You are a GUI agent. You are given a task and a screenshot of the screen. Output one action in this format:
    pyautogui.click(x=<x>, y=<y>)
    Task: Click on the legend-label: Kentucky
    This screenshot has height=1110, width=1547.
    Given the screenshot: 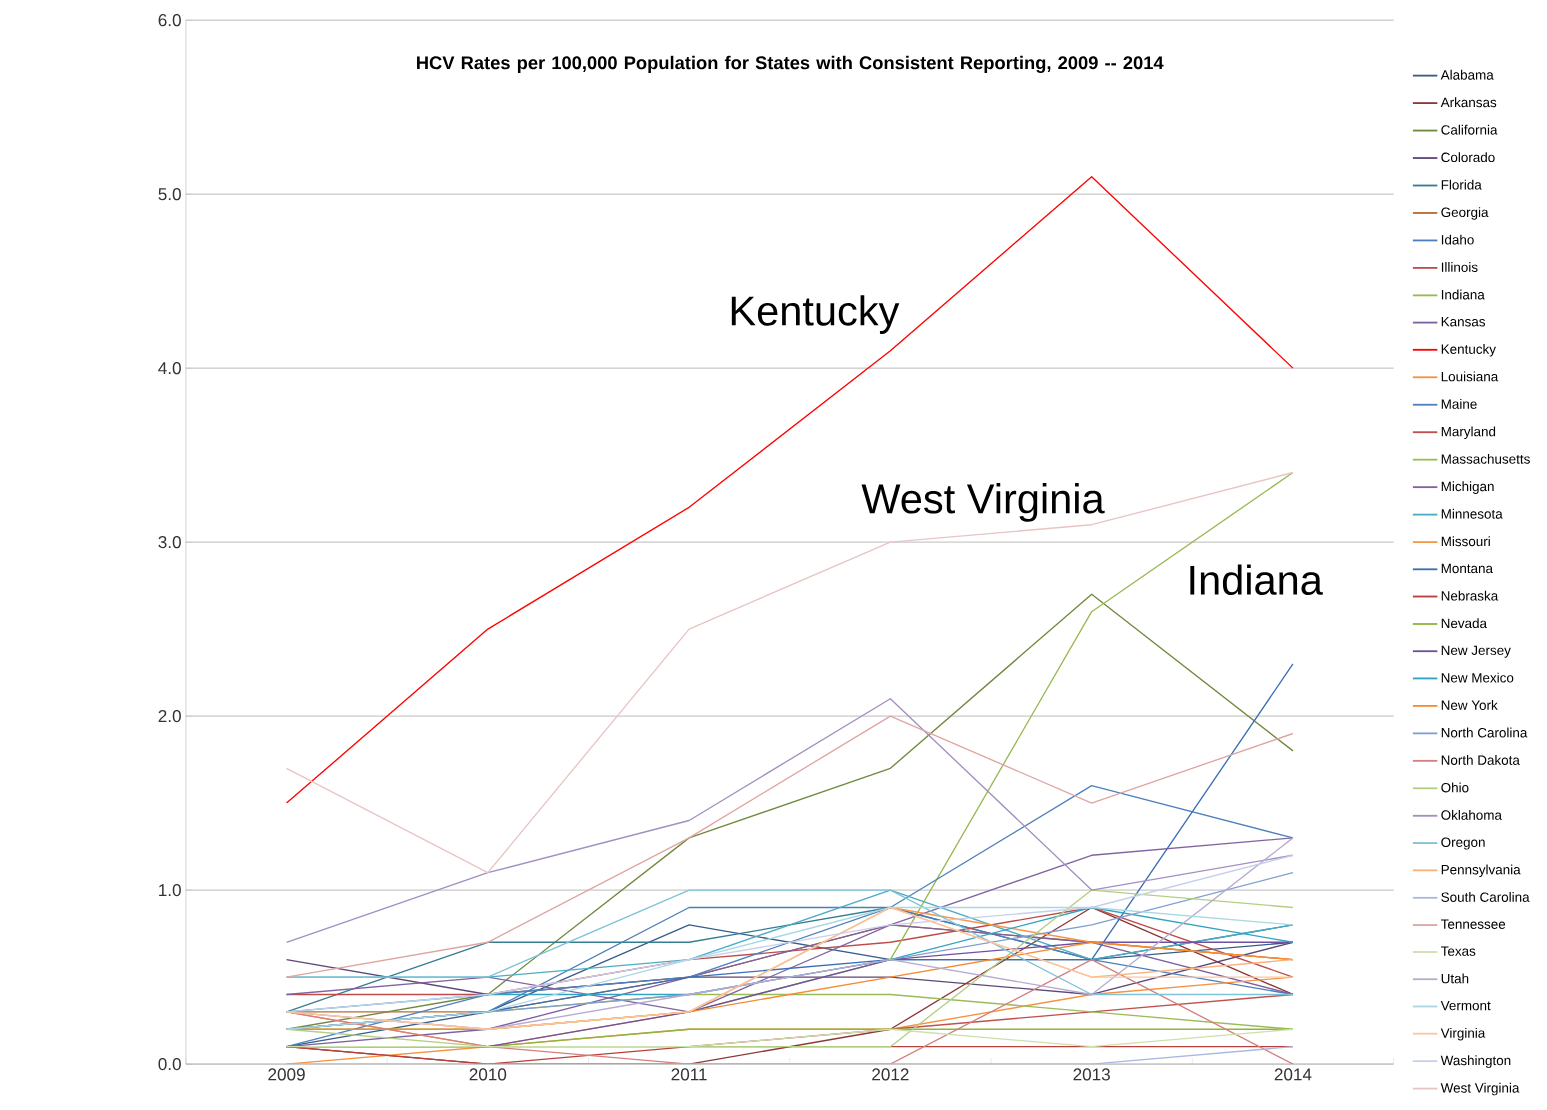 What is the action you would take?
    pyautogui.click(x=1468, y=350)
    